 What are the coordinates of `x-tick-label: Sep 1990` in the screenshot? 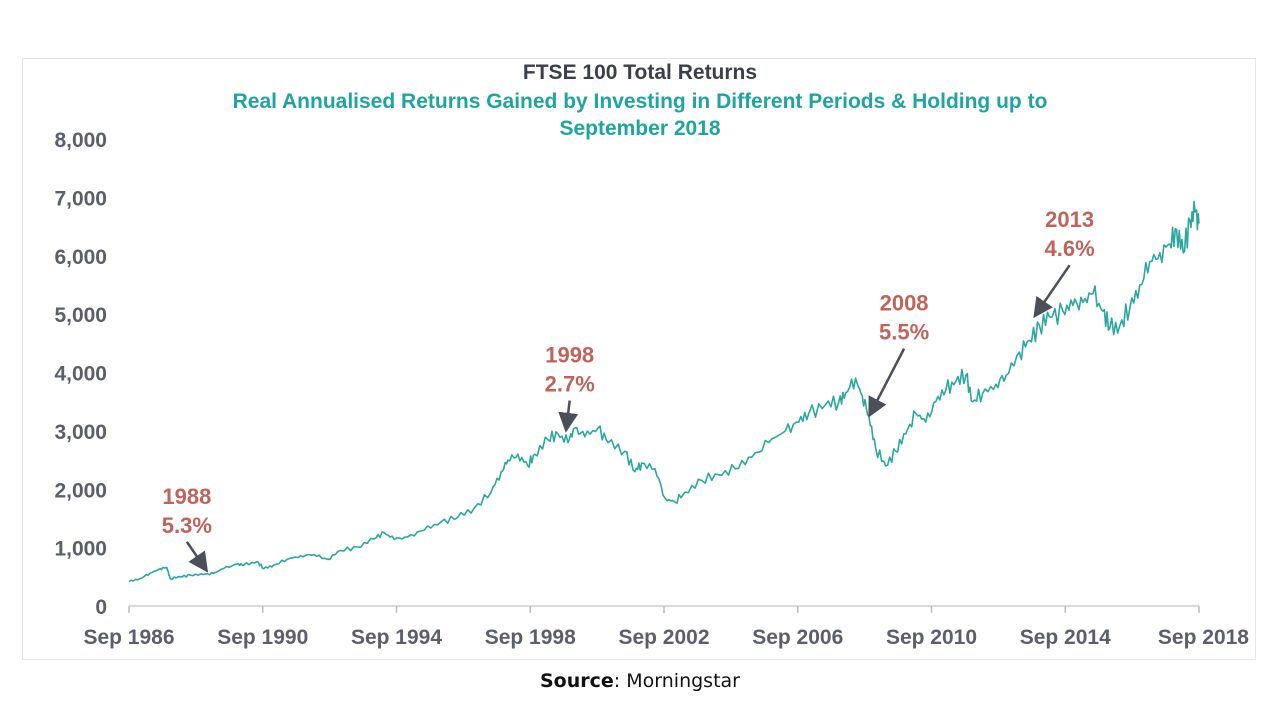 It's located at (262, 637).